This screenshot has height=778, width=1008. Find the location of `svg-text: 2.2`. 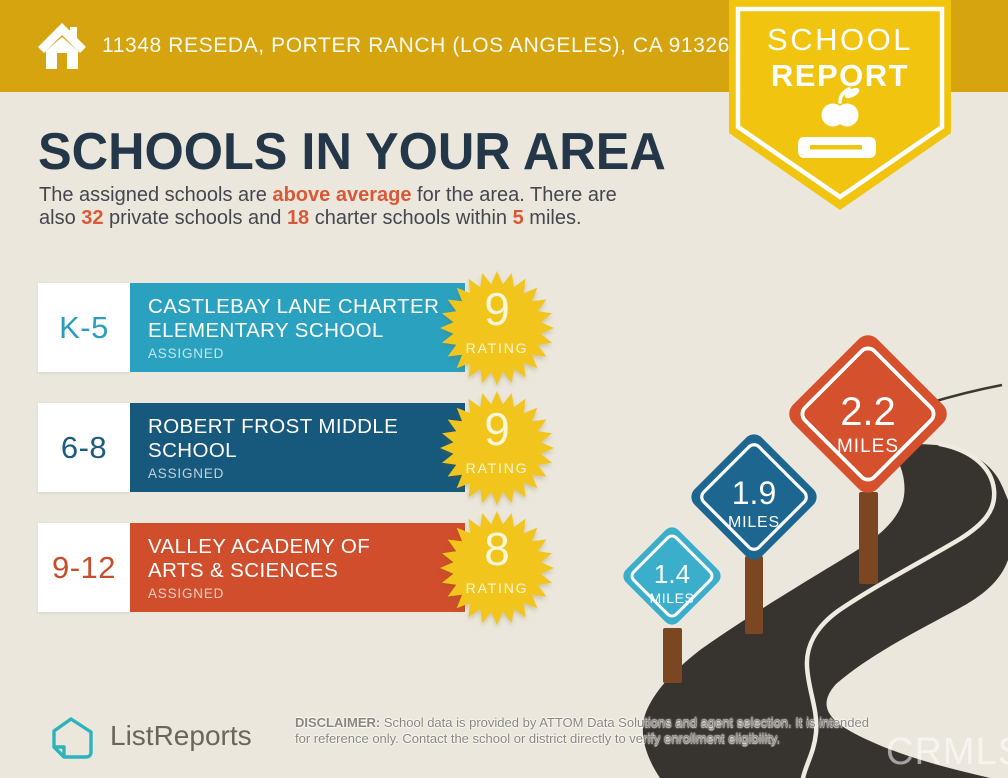

svg-text: 2.2 is located at coordinates (868, 412).